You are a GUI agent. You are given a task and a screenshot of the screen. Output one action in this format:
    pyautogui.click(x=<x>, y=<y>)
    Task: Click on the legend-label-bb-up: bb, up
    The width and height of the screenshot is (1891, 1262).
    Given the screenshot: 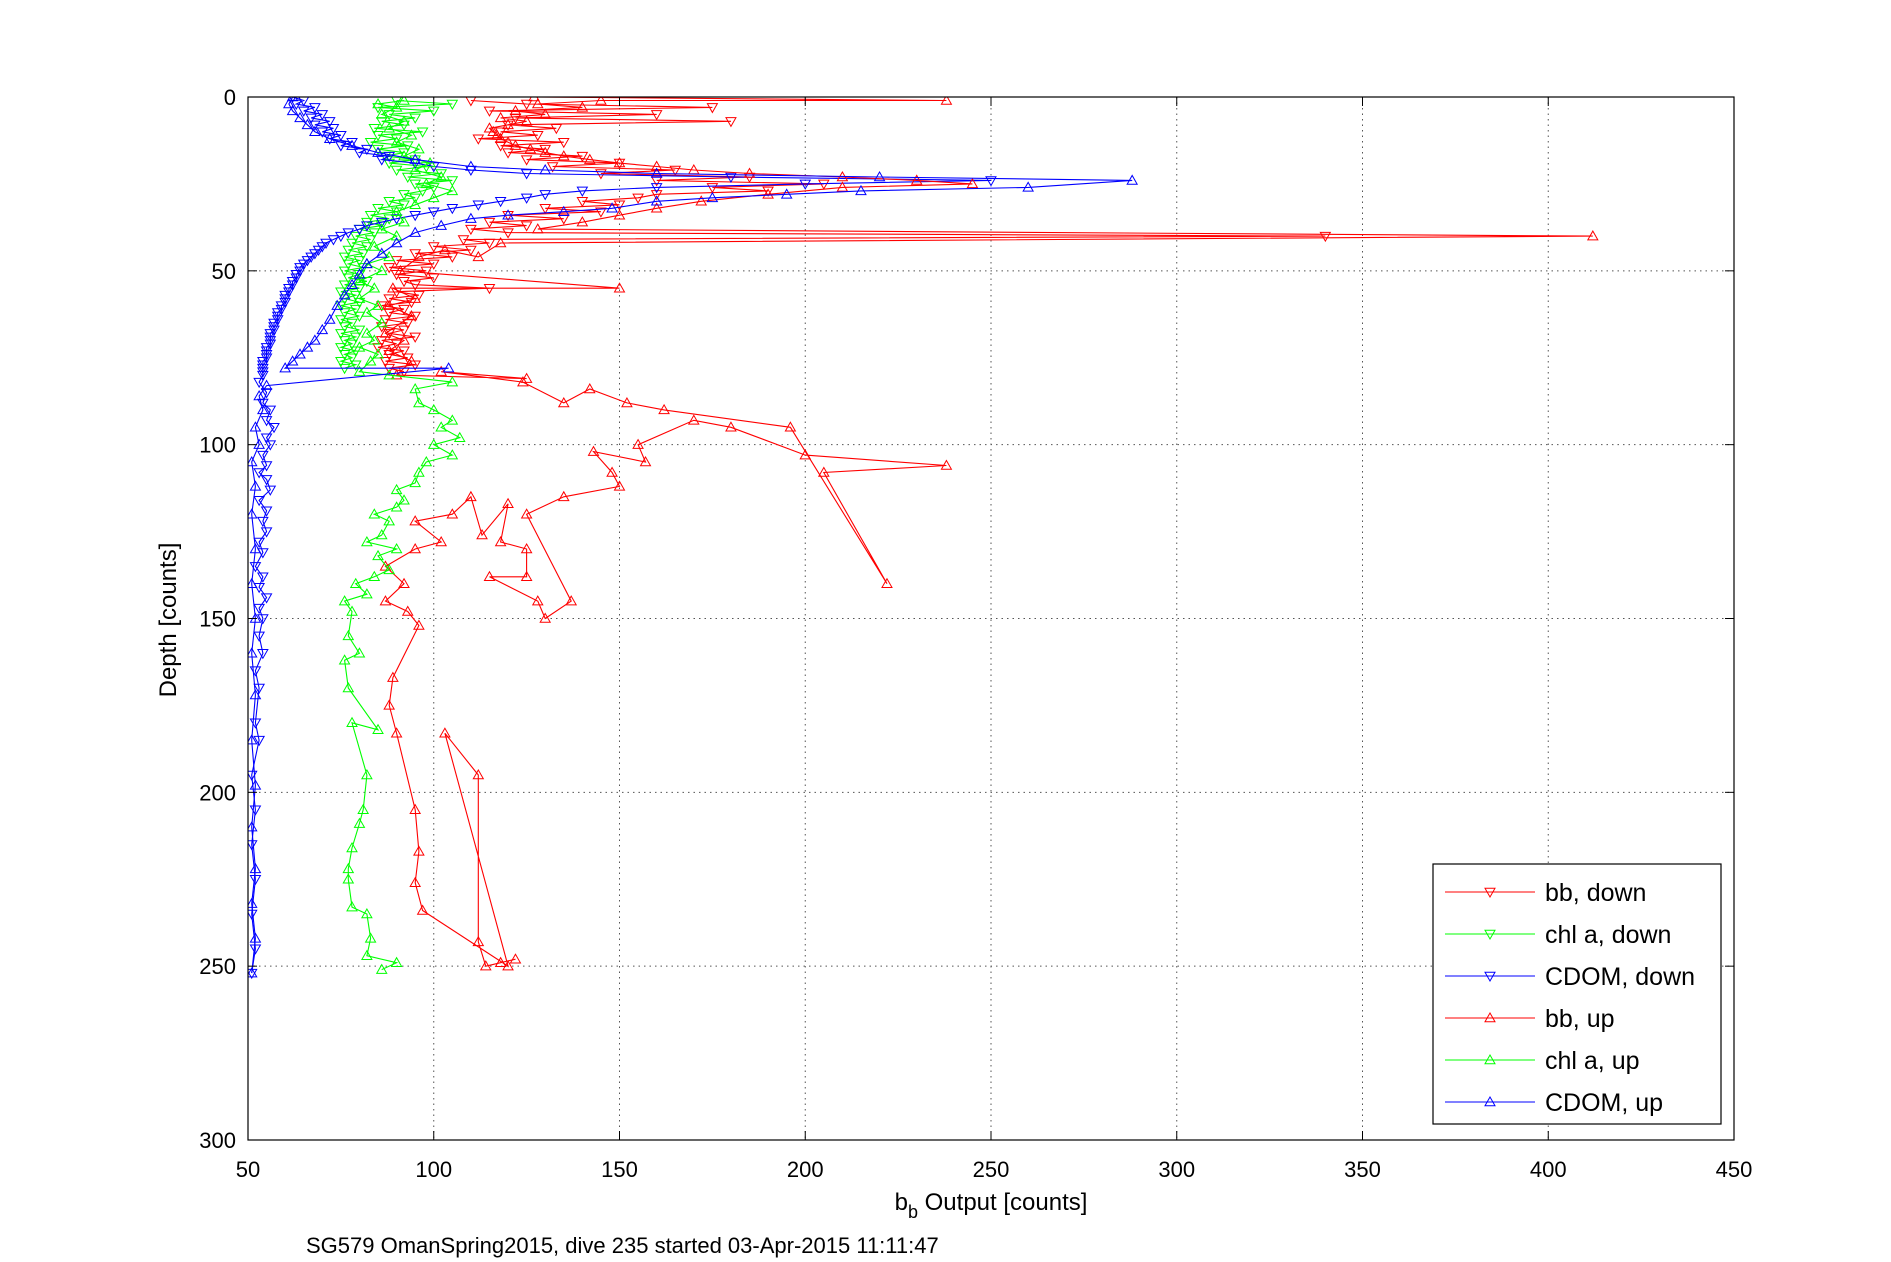 What is the action you would take?
    pyautogui.click(x=1580, y=1019)
    